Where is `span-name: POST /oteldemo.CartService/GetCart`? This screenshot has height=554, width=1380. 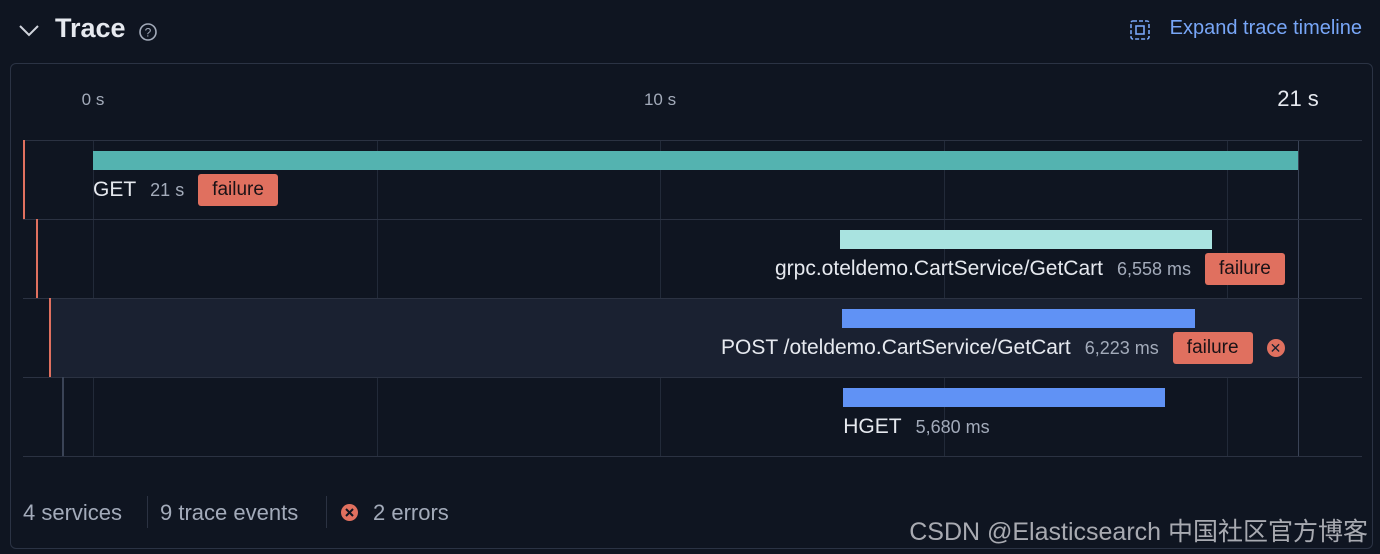 span-name: POST /oteldemo.CartService/GetCart is located at coordinates (896, 347).